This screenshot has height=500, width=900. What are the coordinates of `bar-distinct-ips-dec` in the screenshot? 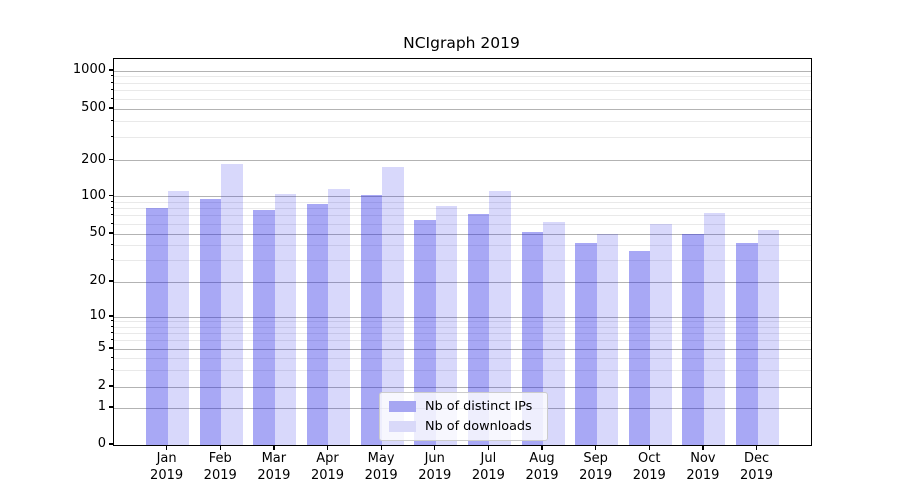 It's located at (747, 344).